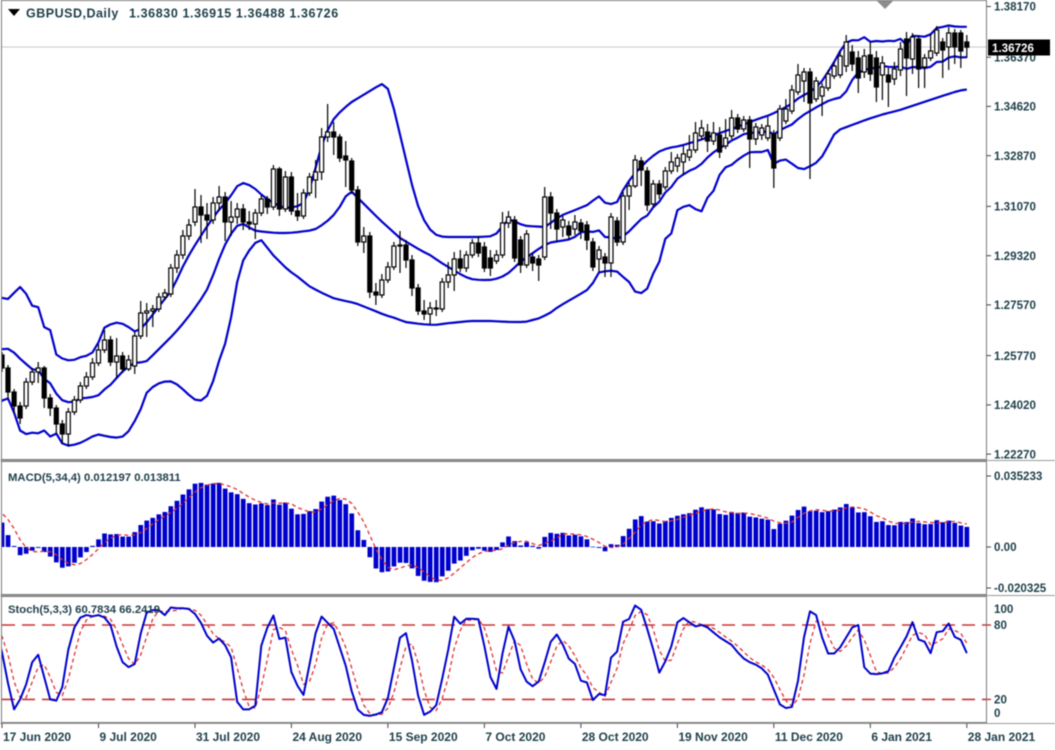  What do you see at coordinates (1015, 107) in the screenshot?
I see `svg-text: 1.34620` at bounding box center [1015, 107].